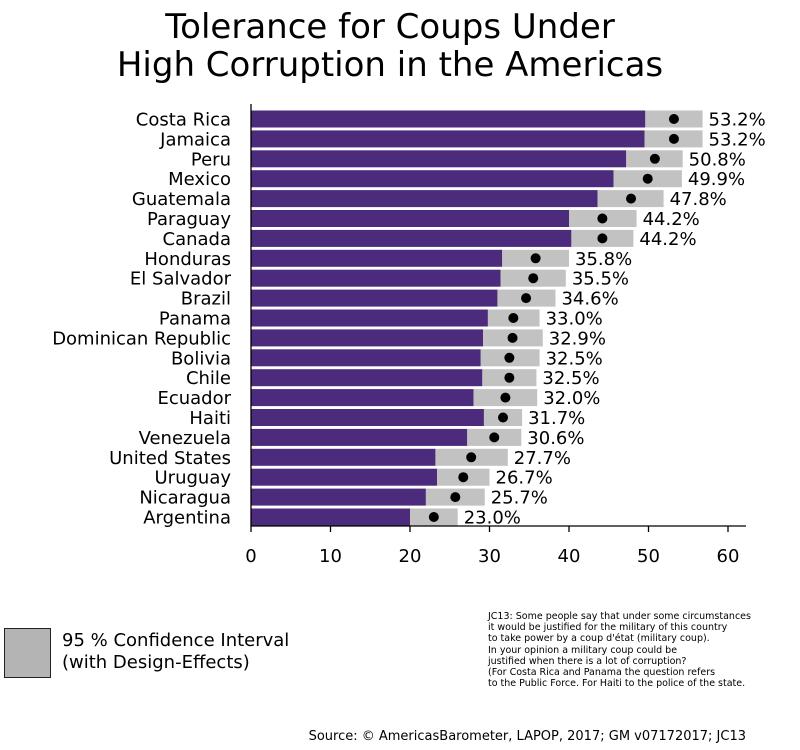 The image size is (800, 750). What do you see at coordinates (141, 338) in the screenshot?
I see `category-label: Dominican Republic` at bounding box center [141, 338].